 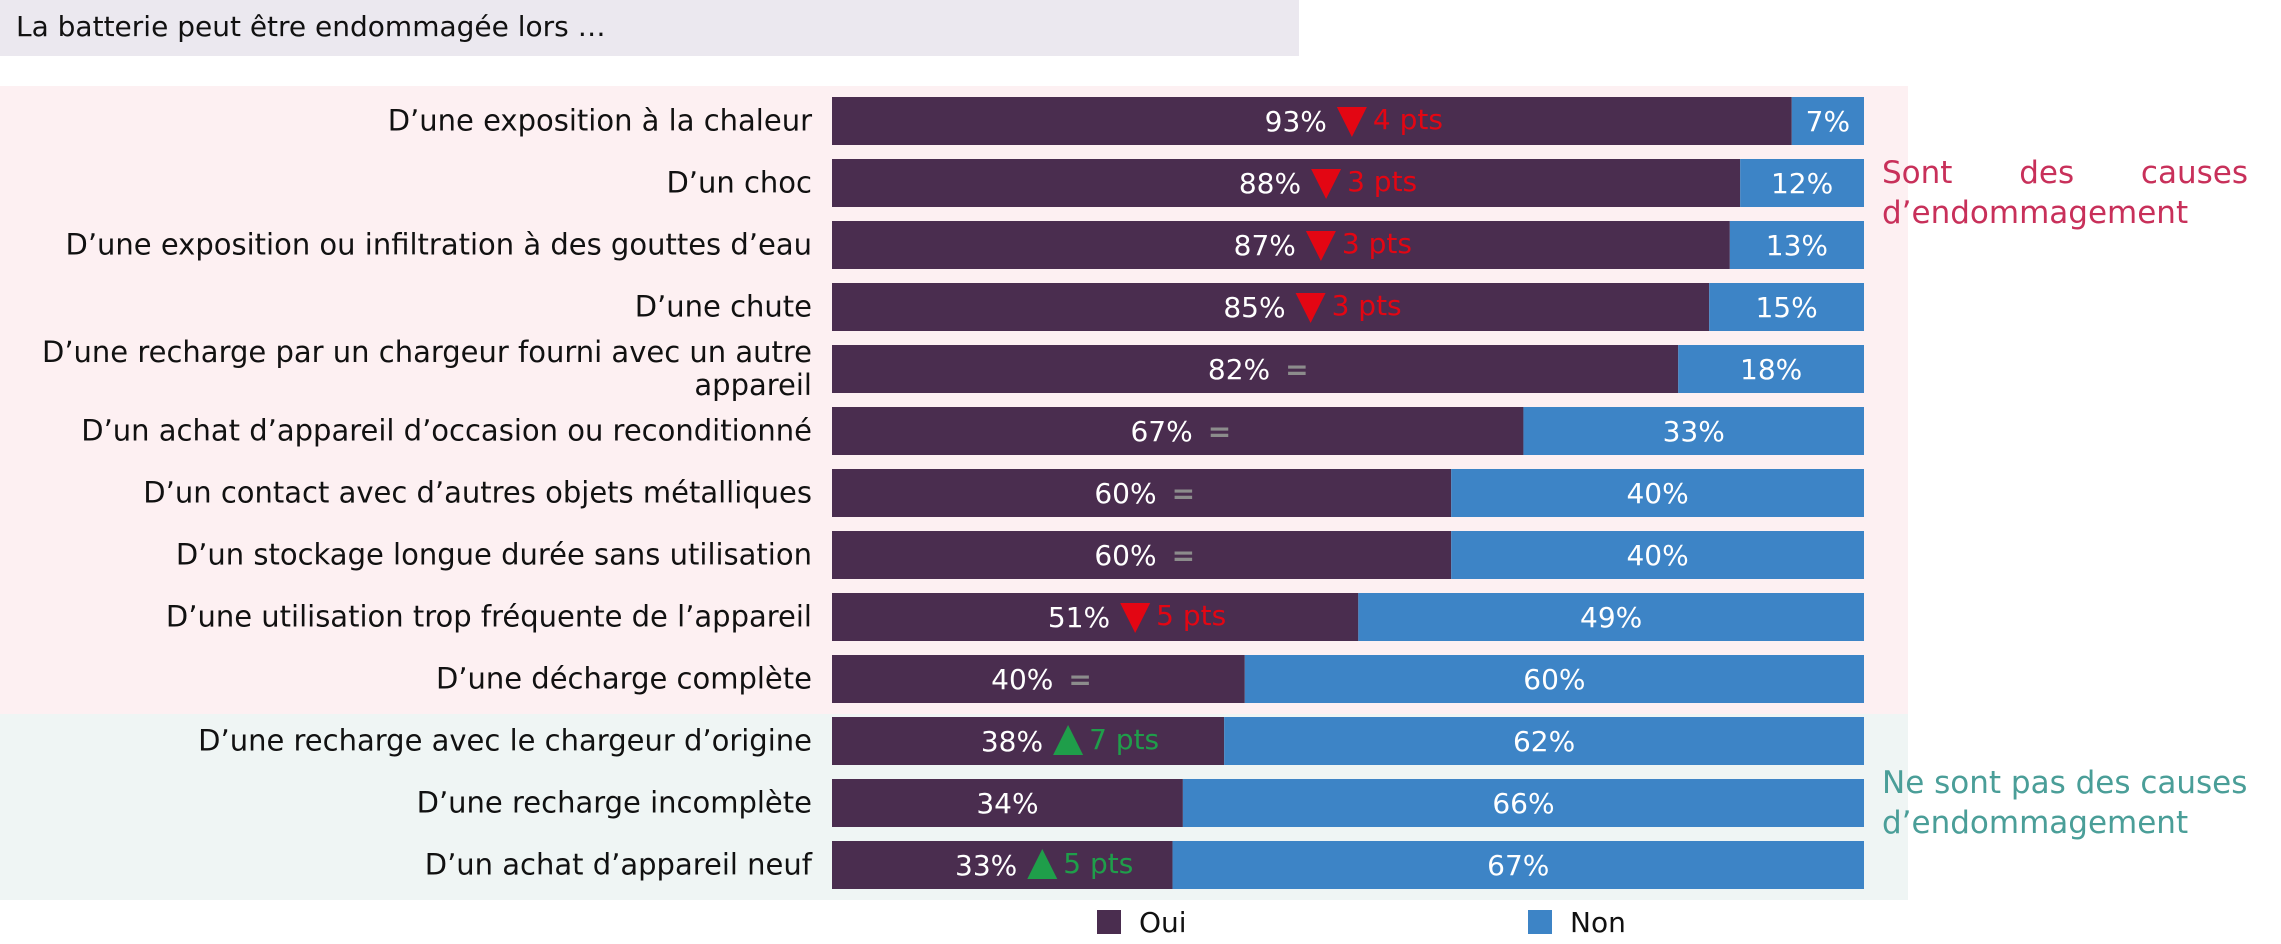 I want to click on category-label: D’une décharge complète, so click(x=623, y=678).